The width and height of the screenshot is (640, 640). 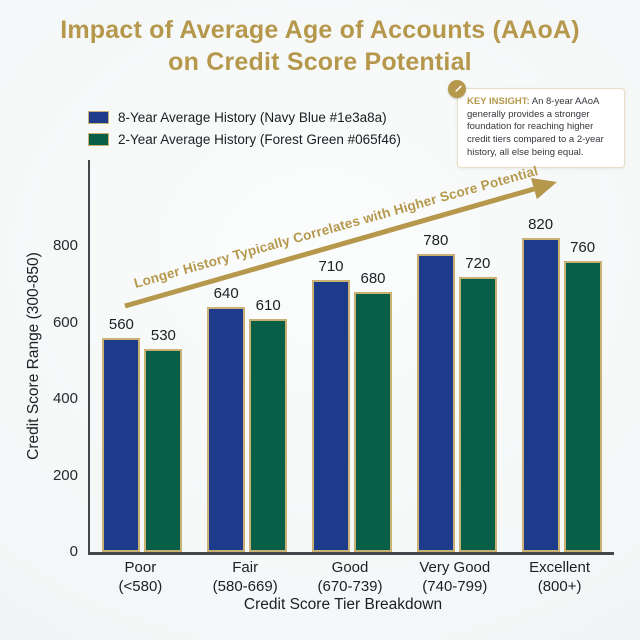 What do you see at coordinates (268, 305) in the screenshot?
I see `bar-value-label: 610` at bounding box center [268, 305].